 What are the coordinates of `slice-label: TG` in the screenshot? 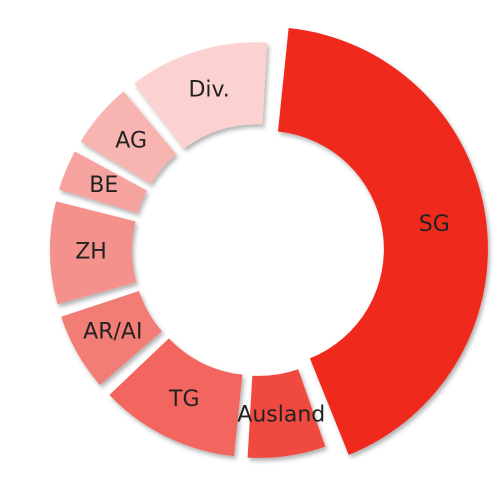 It's located at (184, 399).